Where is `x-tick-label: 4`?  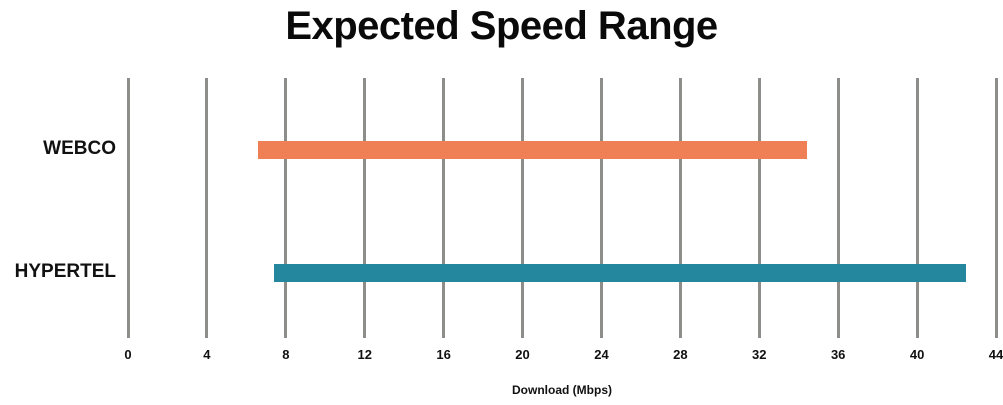 x-tick-label: 4 is located at coordinates (207, 354).